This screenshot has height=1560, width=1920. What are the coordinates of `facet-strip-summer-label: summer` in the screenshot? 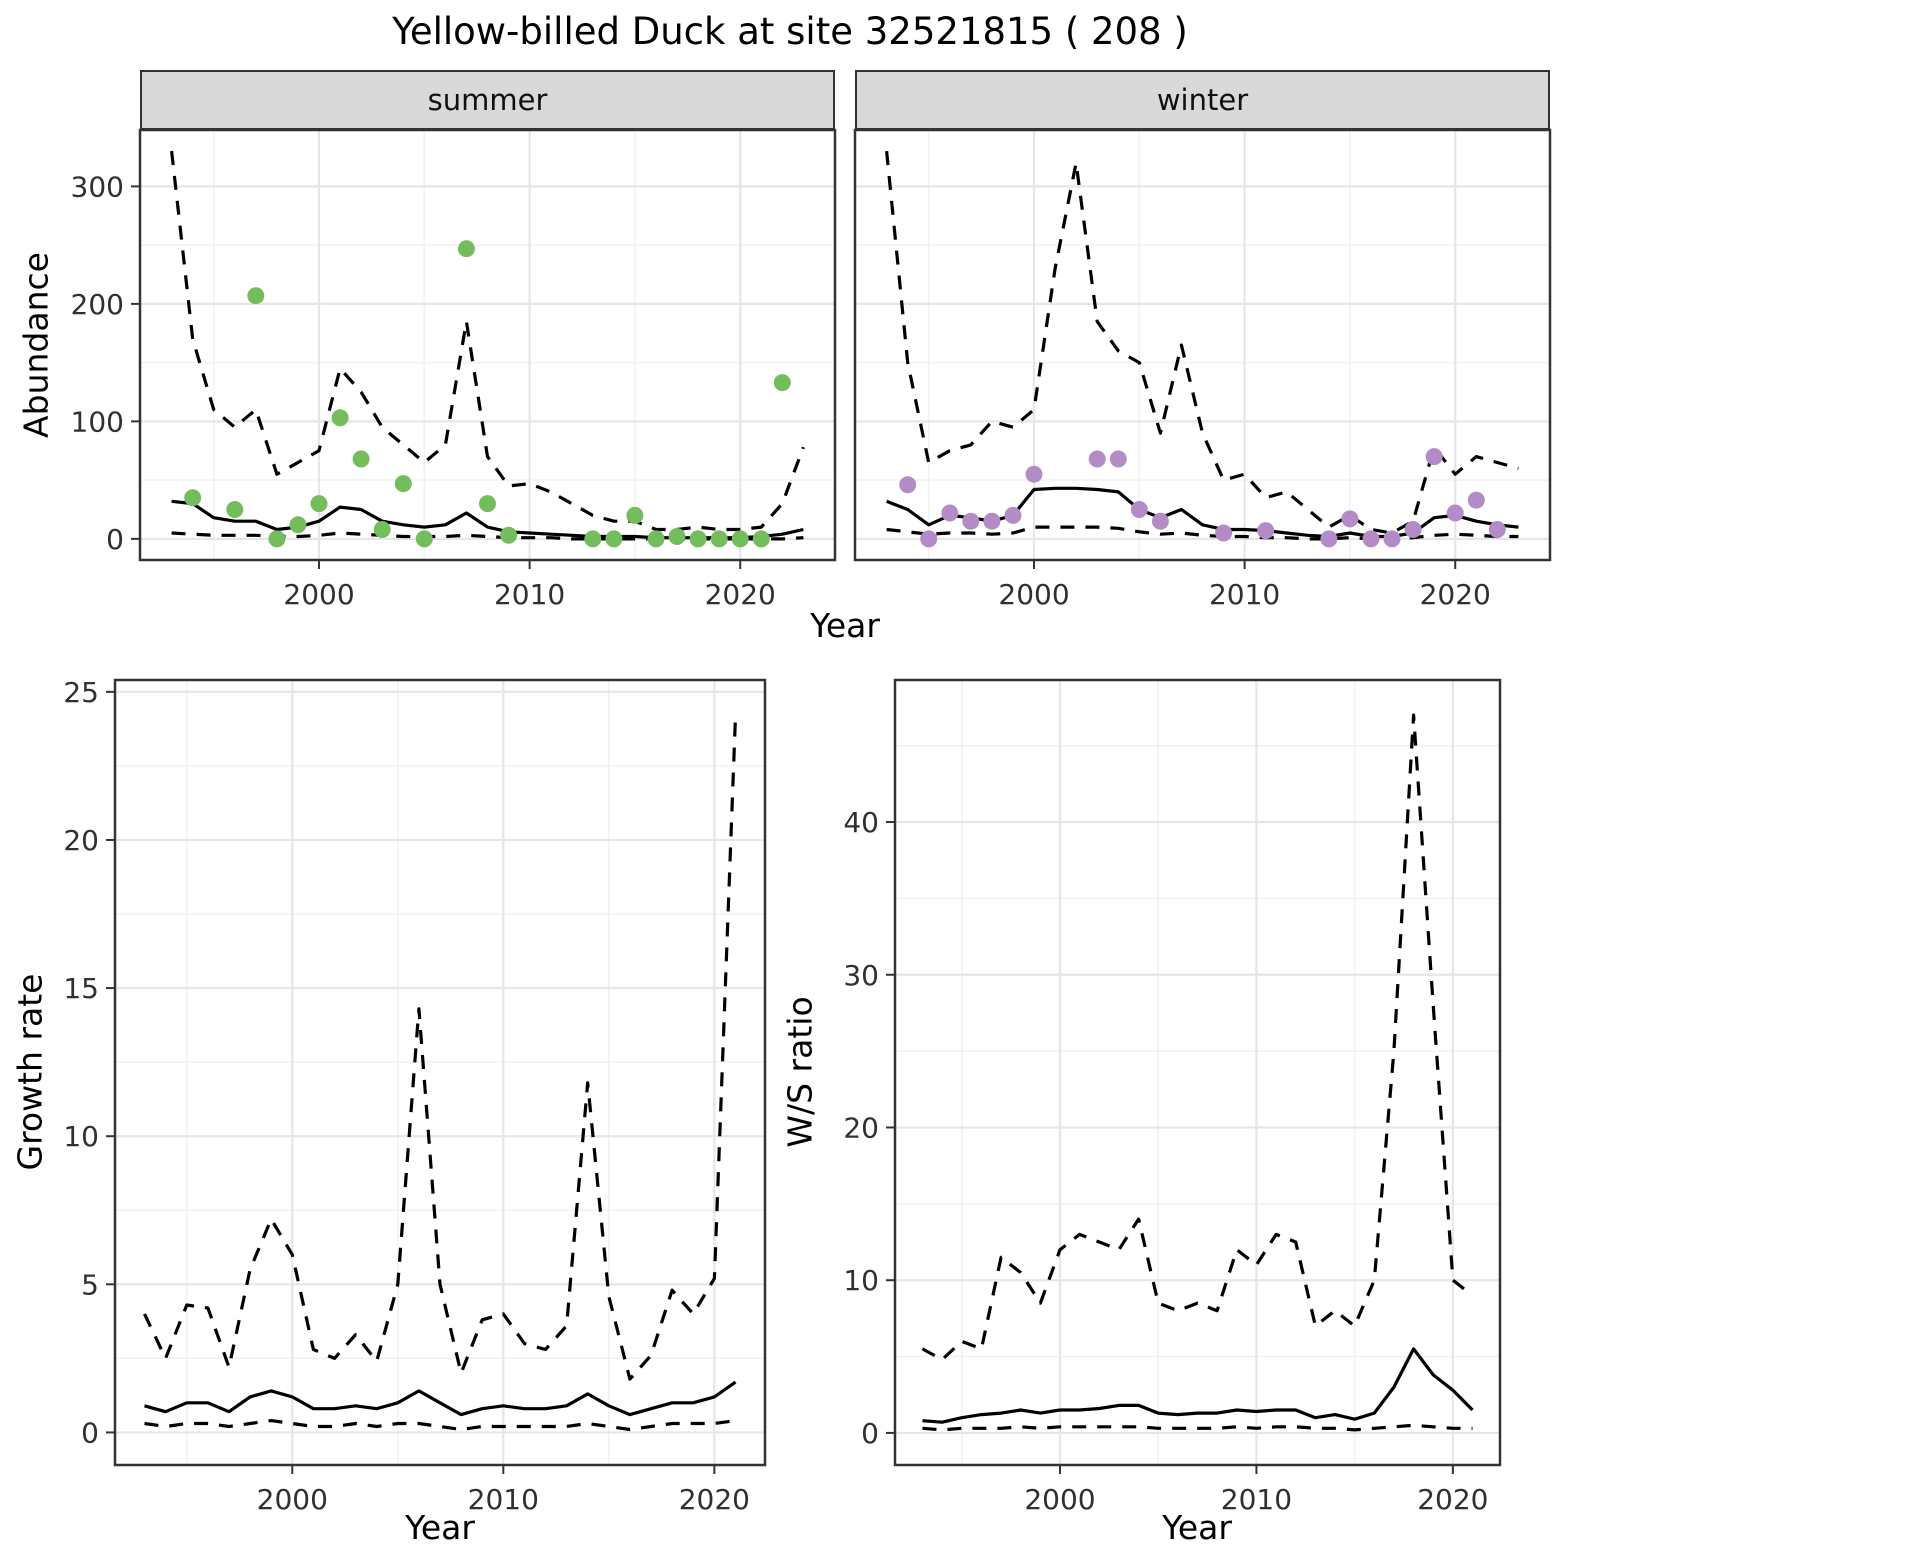 It's located at (487, 100).